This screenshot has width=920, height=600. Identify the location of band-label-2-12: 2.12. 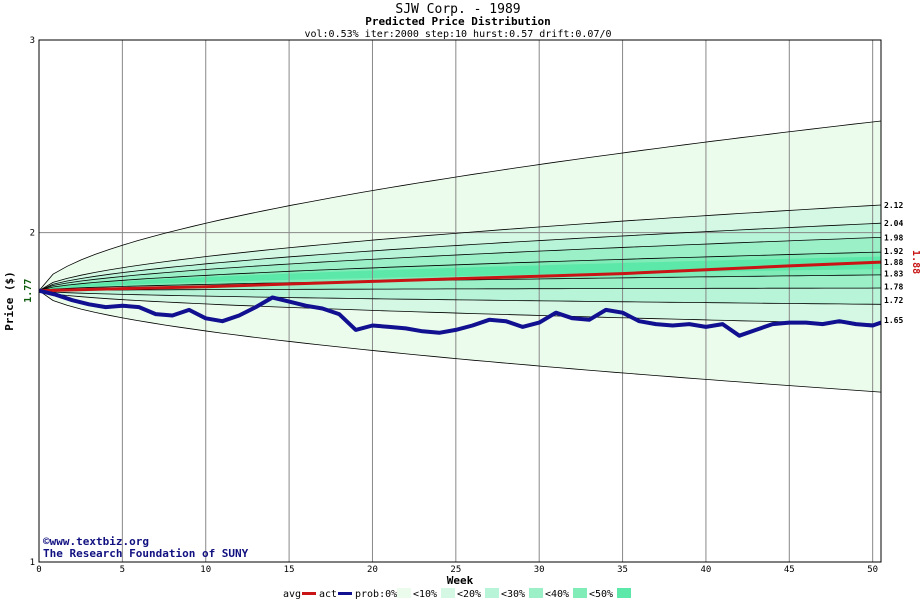
(893, 205).